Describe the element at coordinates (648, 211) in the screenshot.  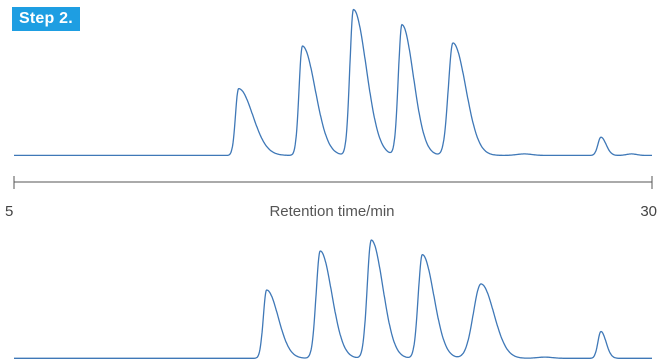
I see `x-tick-label-max: 30` at that location.